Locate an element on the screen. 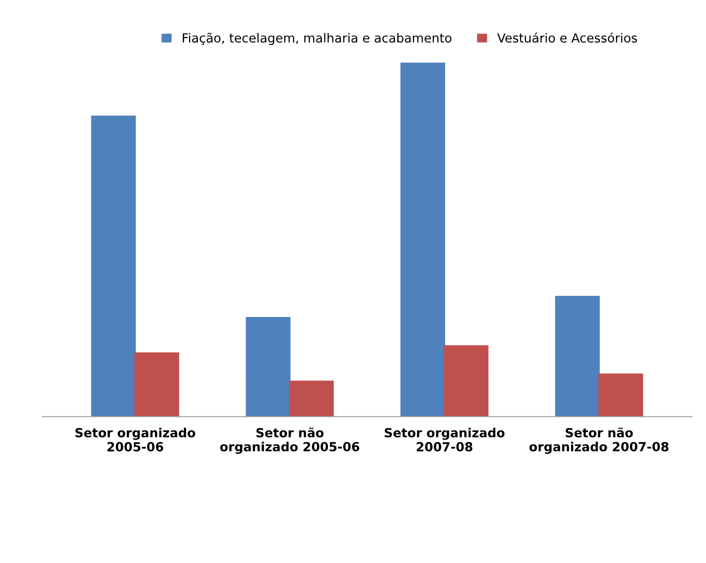  x-tick-label: Setor organizado 2005-06 is located at coordinates (135, 440).